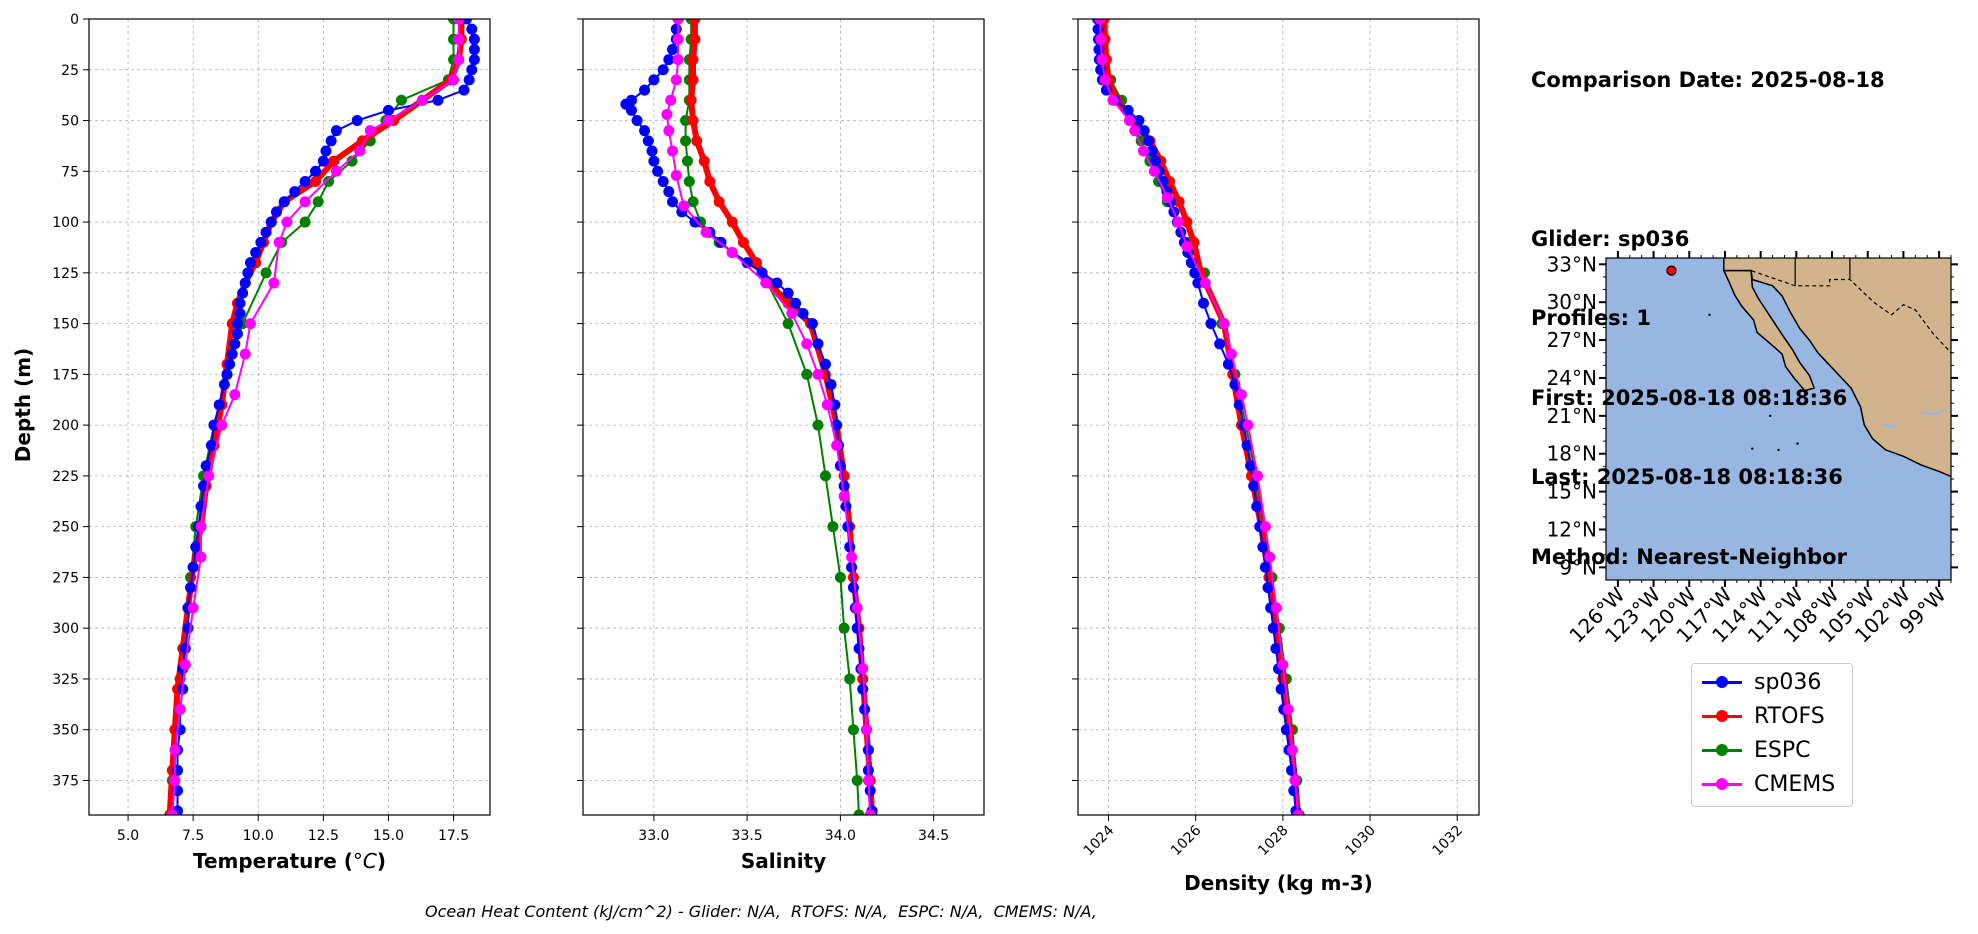 The height and width of the screenshot is (934, 1978). What do you see at coordinates (65, 325) in the screenshot?
I see `y-tick-label: 150` at bounding box center [65, 325].